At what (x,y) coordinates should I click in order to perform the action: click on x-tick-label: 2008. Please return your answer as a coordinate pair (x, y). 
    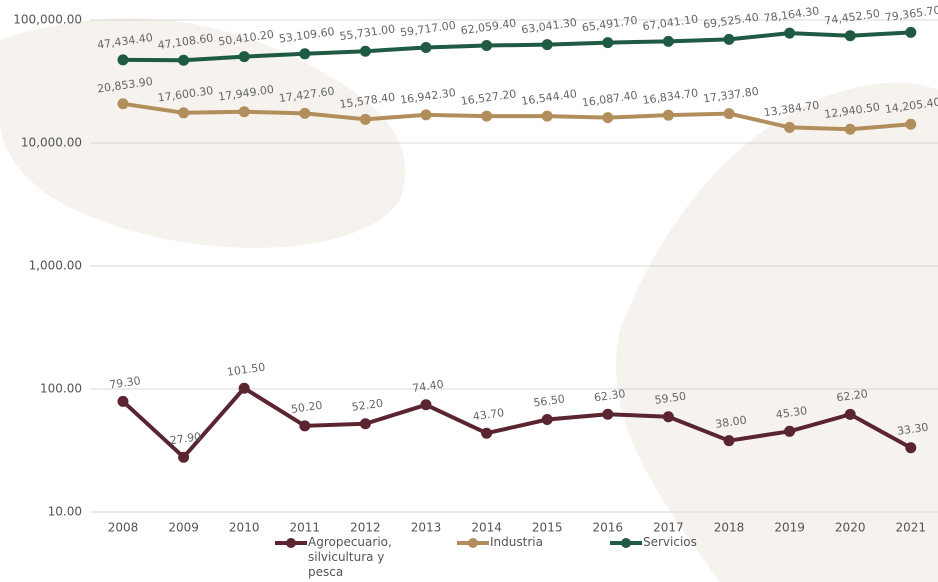
    Looking at the image, I should click on (123, 528).